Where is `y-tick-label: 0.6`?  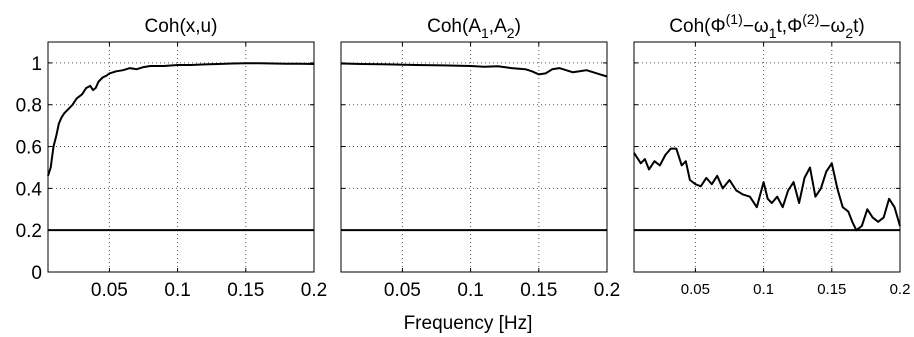
y-tick-label: 0.6 is located at coordinates (29, 148).